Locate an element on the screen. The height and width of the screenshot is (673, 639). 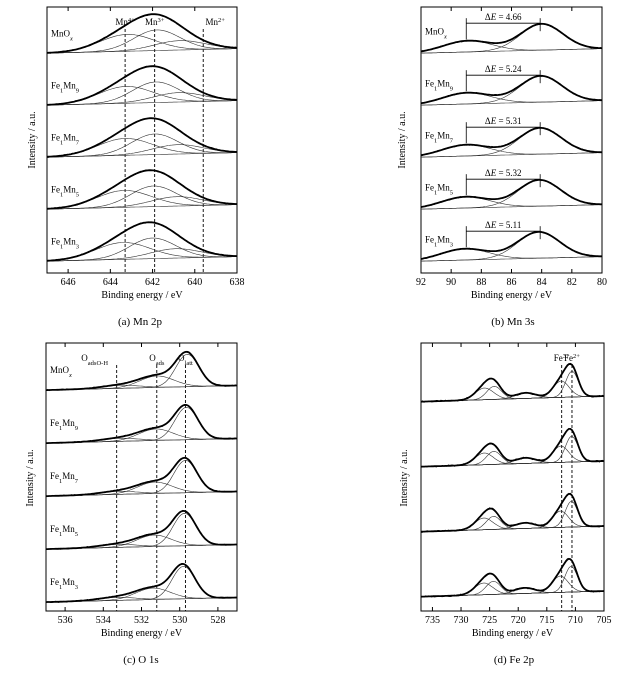
x-tick-label: 92 is located at coordinates (421, 282).